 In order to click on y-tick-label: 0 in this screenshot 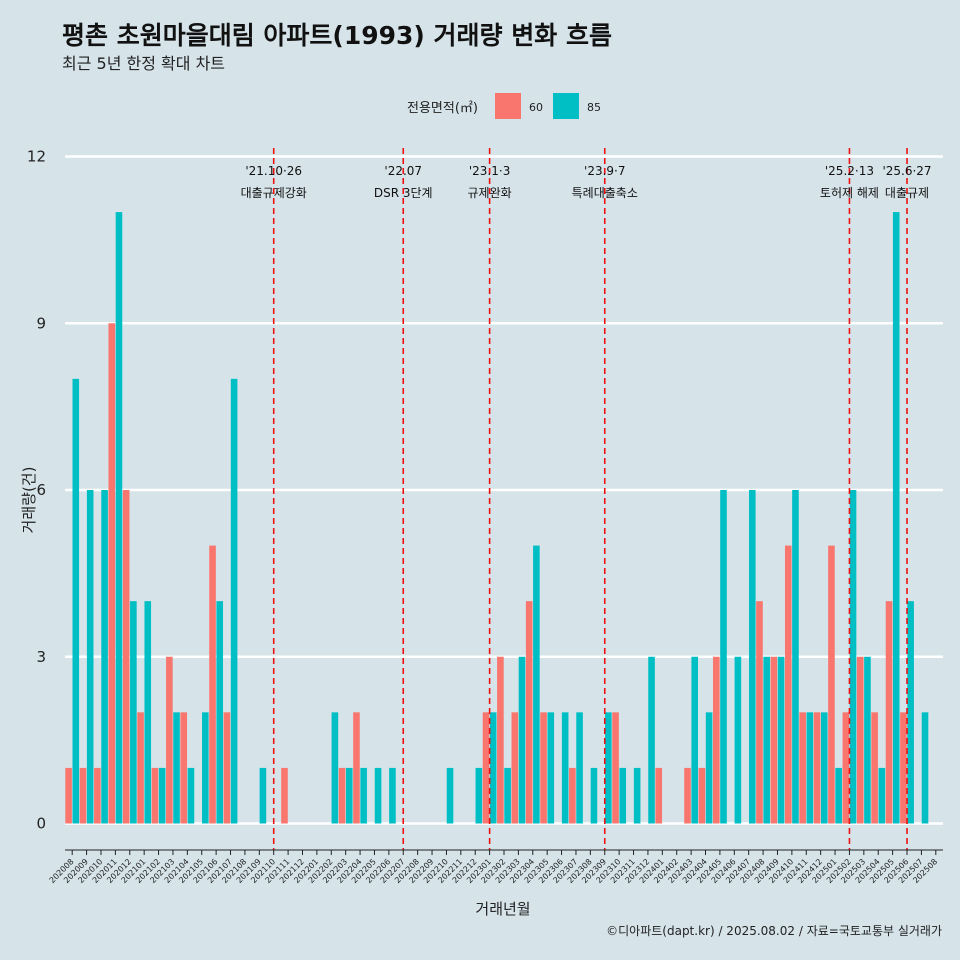, I will do `click(41, 824)`.